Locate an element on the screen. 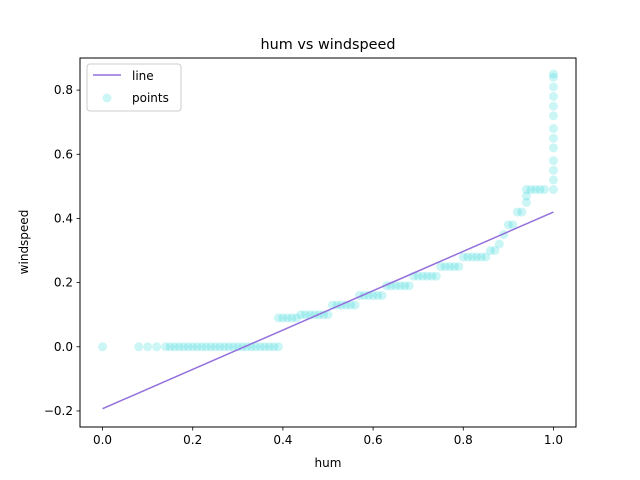  x-tick-label: 1.0 is located at coordinates (553, 440).